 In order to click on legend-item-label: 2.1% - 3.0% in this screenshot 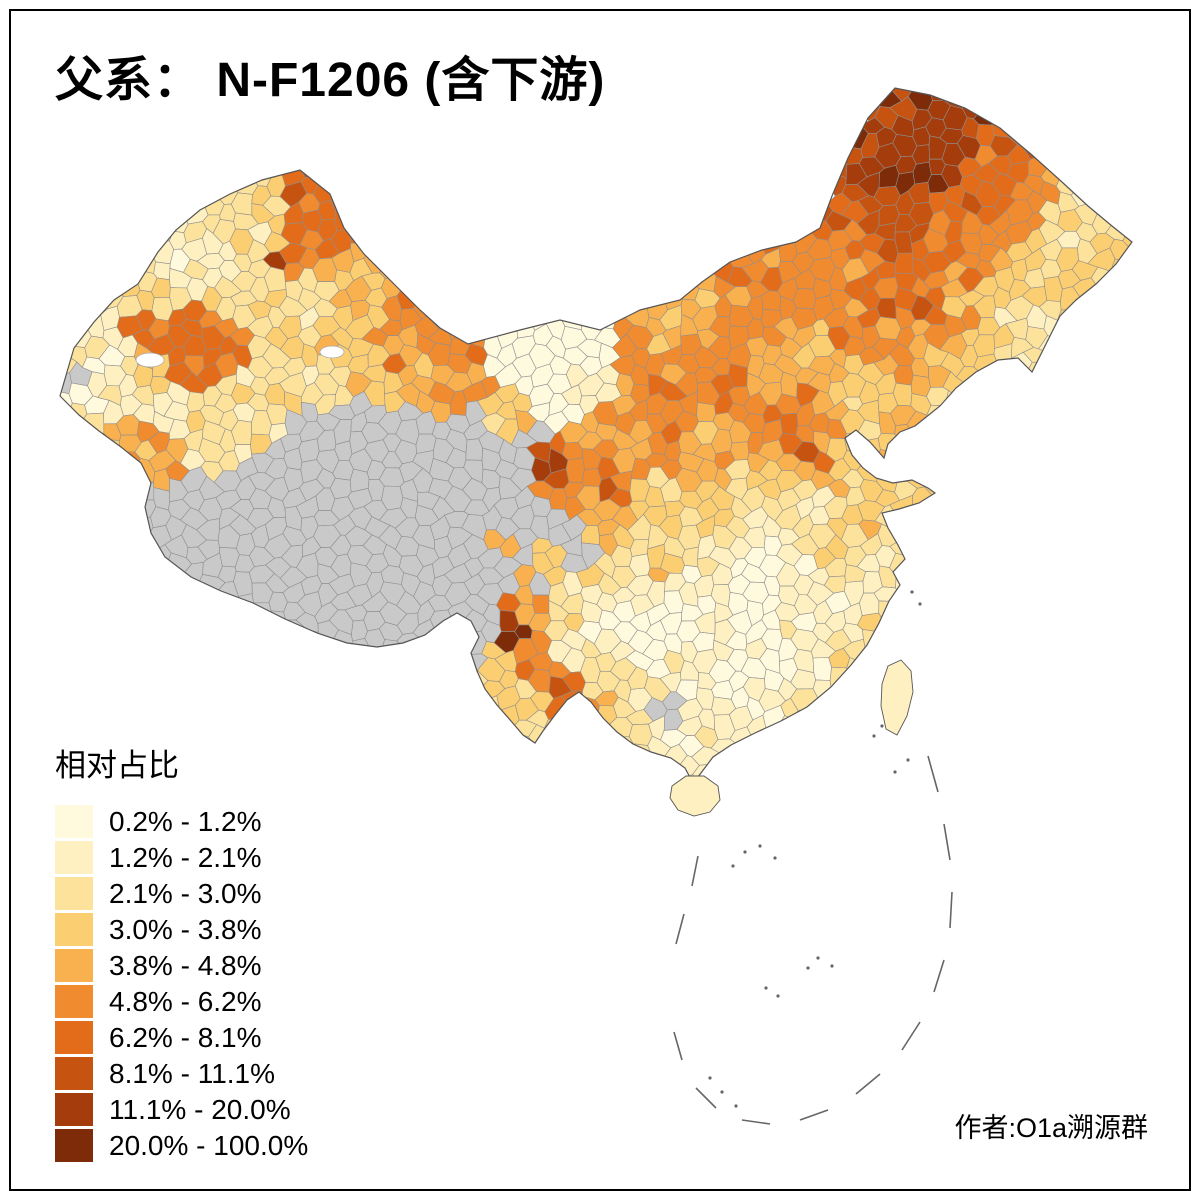, I will do `click(185, 893)`.